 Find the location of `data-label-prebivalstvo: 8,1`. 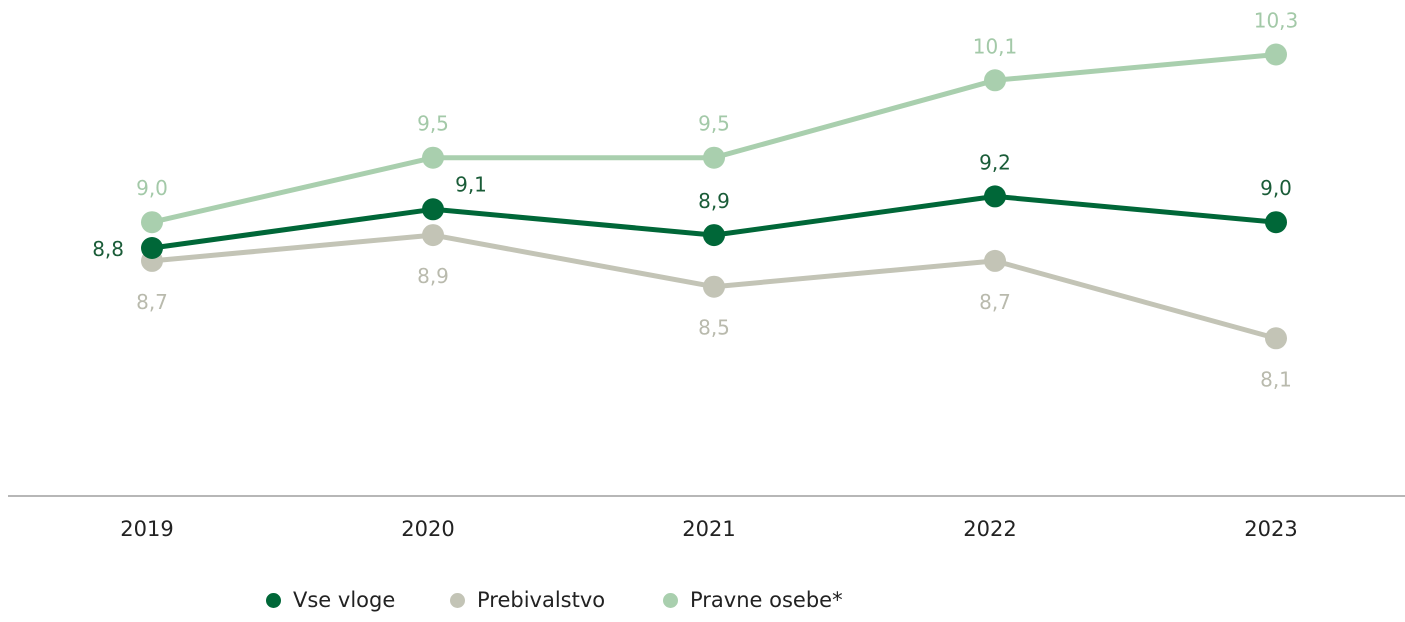

data-label-prebivalstvo: 8,1 is located at coordinates (1276, 379).